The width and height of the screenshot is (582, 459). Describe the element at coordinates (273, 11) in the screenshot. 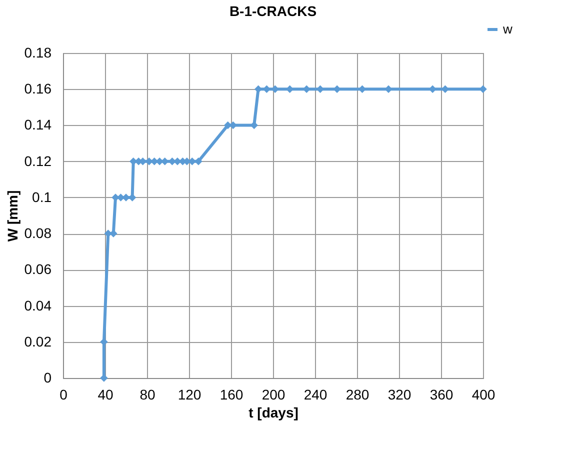

I see `chart-title: B-1-CRACKS` at that location.